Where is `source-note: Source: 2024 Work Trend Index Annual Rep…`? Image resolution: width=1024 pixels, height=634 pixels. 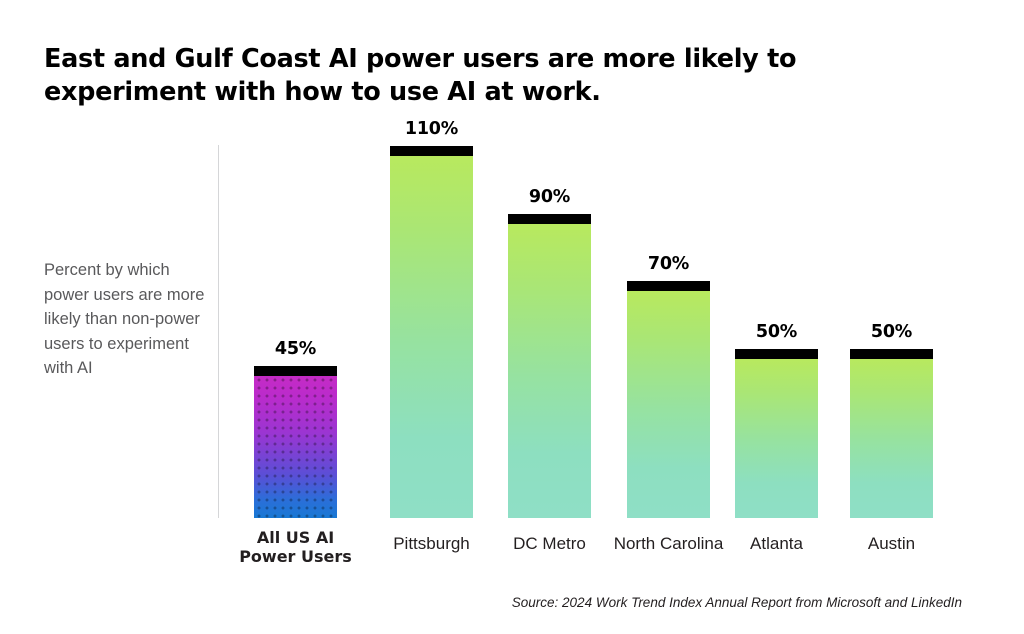
source-note: Source: 2024 Work Trend Index Annual Rep… is located at coordinates (736, 602).